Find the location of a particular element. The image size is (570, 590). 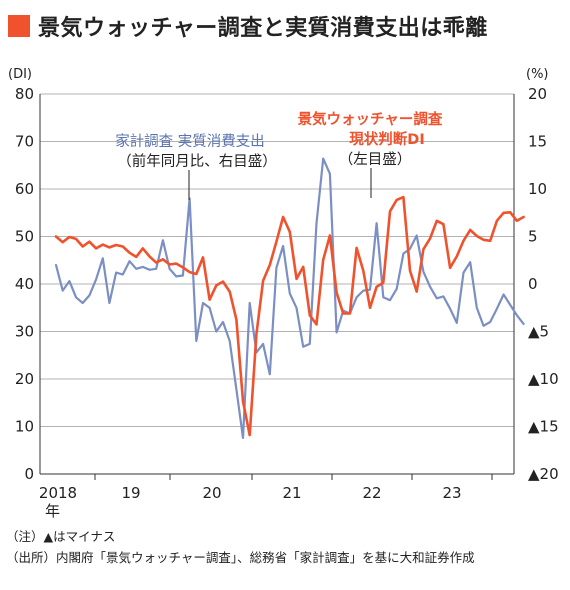

title-marker is located at coordinates (19, 26).